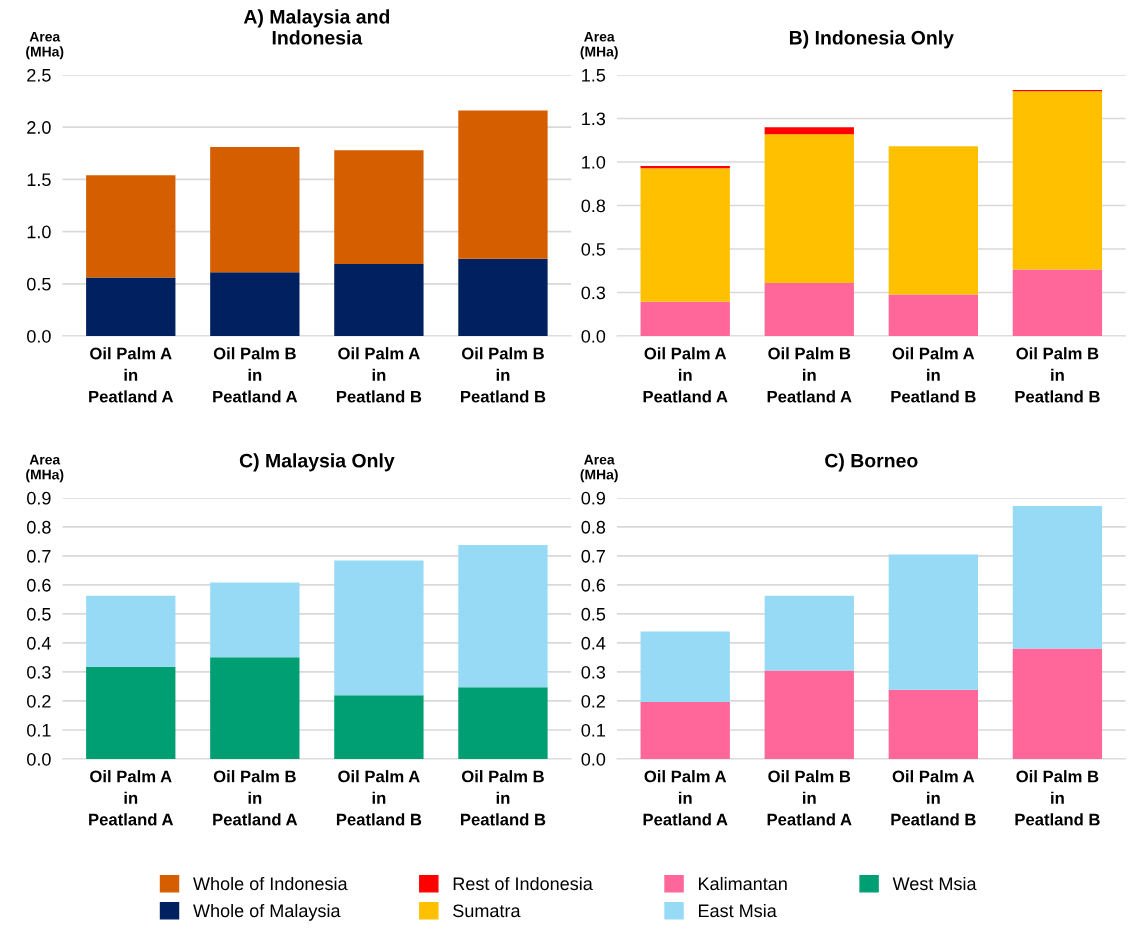 Image resolution: width=1137 pixels, height=937 pixels. What do you see at coordinates (487, 911) in the screenshot?
I see `legend-label: Sumatra` at bounding box center [487, 911].